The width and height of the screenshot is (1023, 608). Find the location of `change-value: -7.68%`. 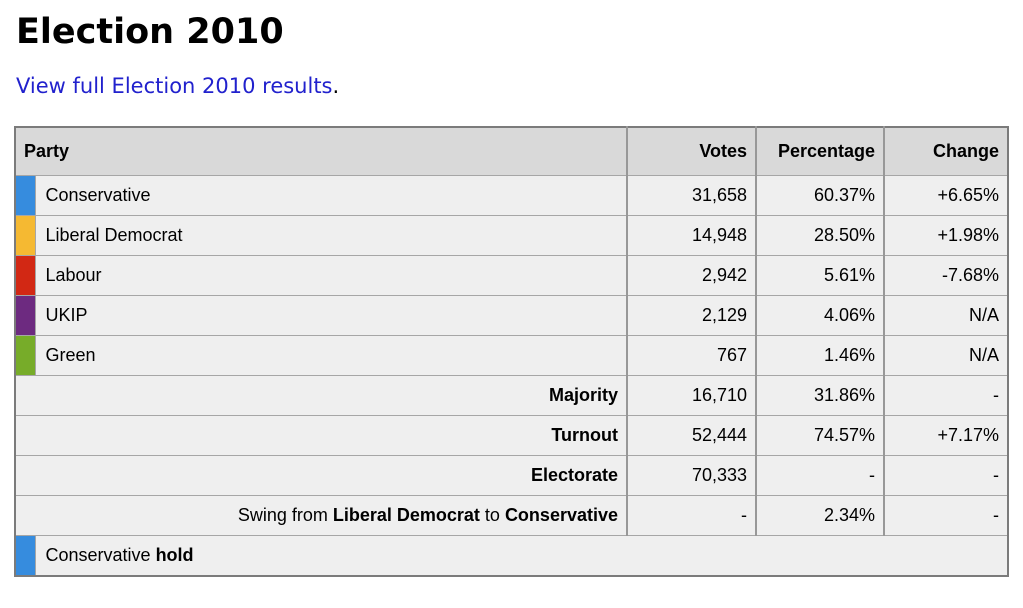

change-value: -7.68% is located at coordinates (946, 276).